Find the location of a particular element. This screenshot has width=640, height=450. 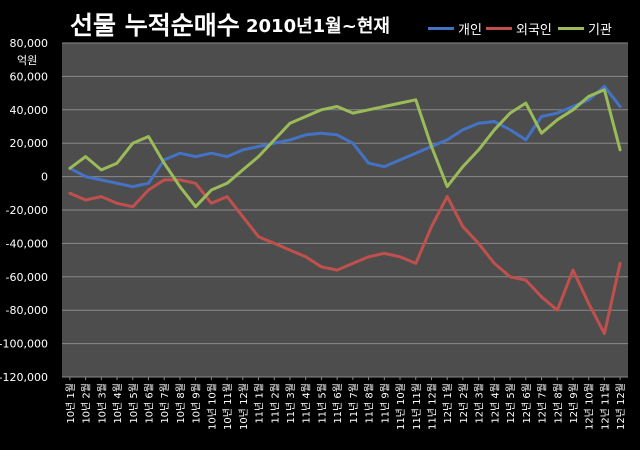

legend-swatch-foreigner is located at coordinates (499, 28).